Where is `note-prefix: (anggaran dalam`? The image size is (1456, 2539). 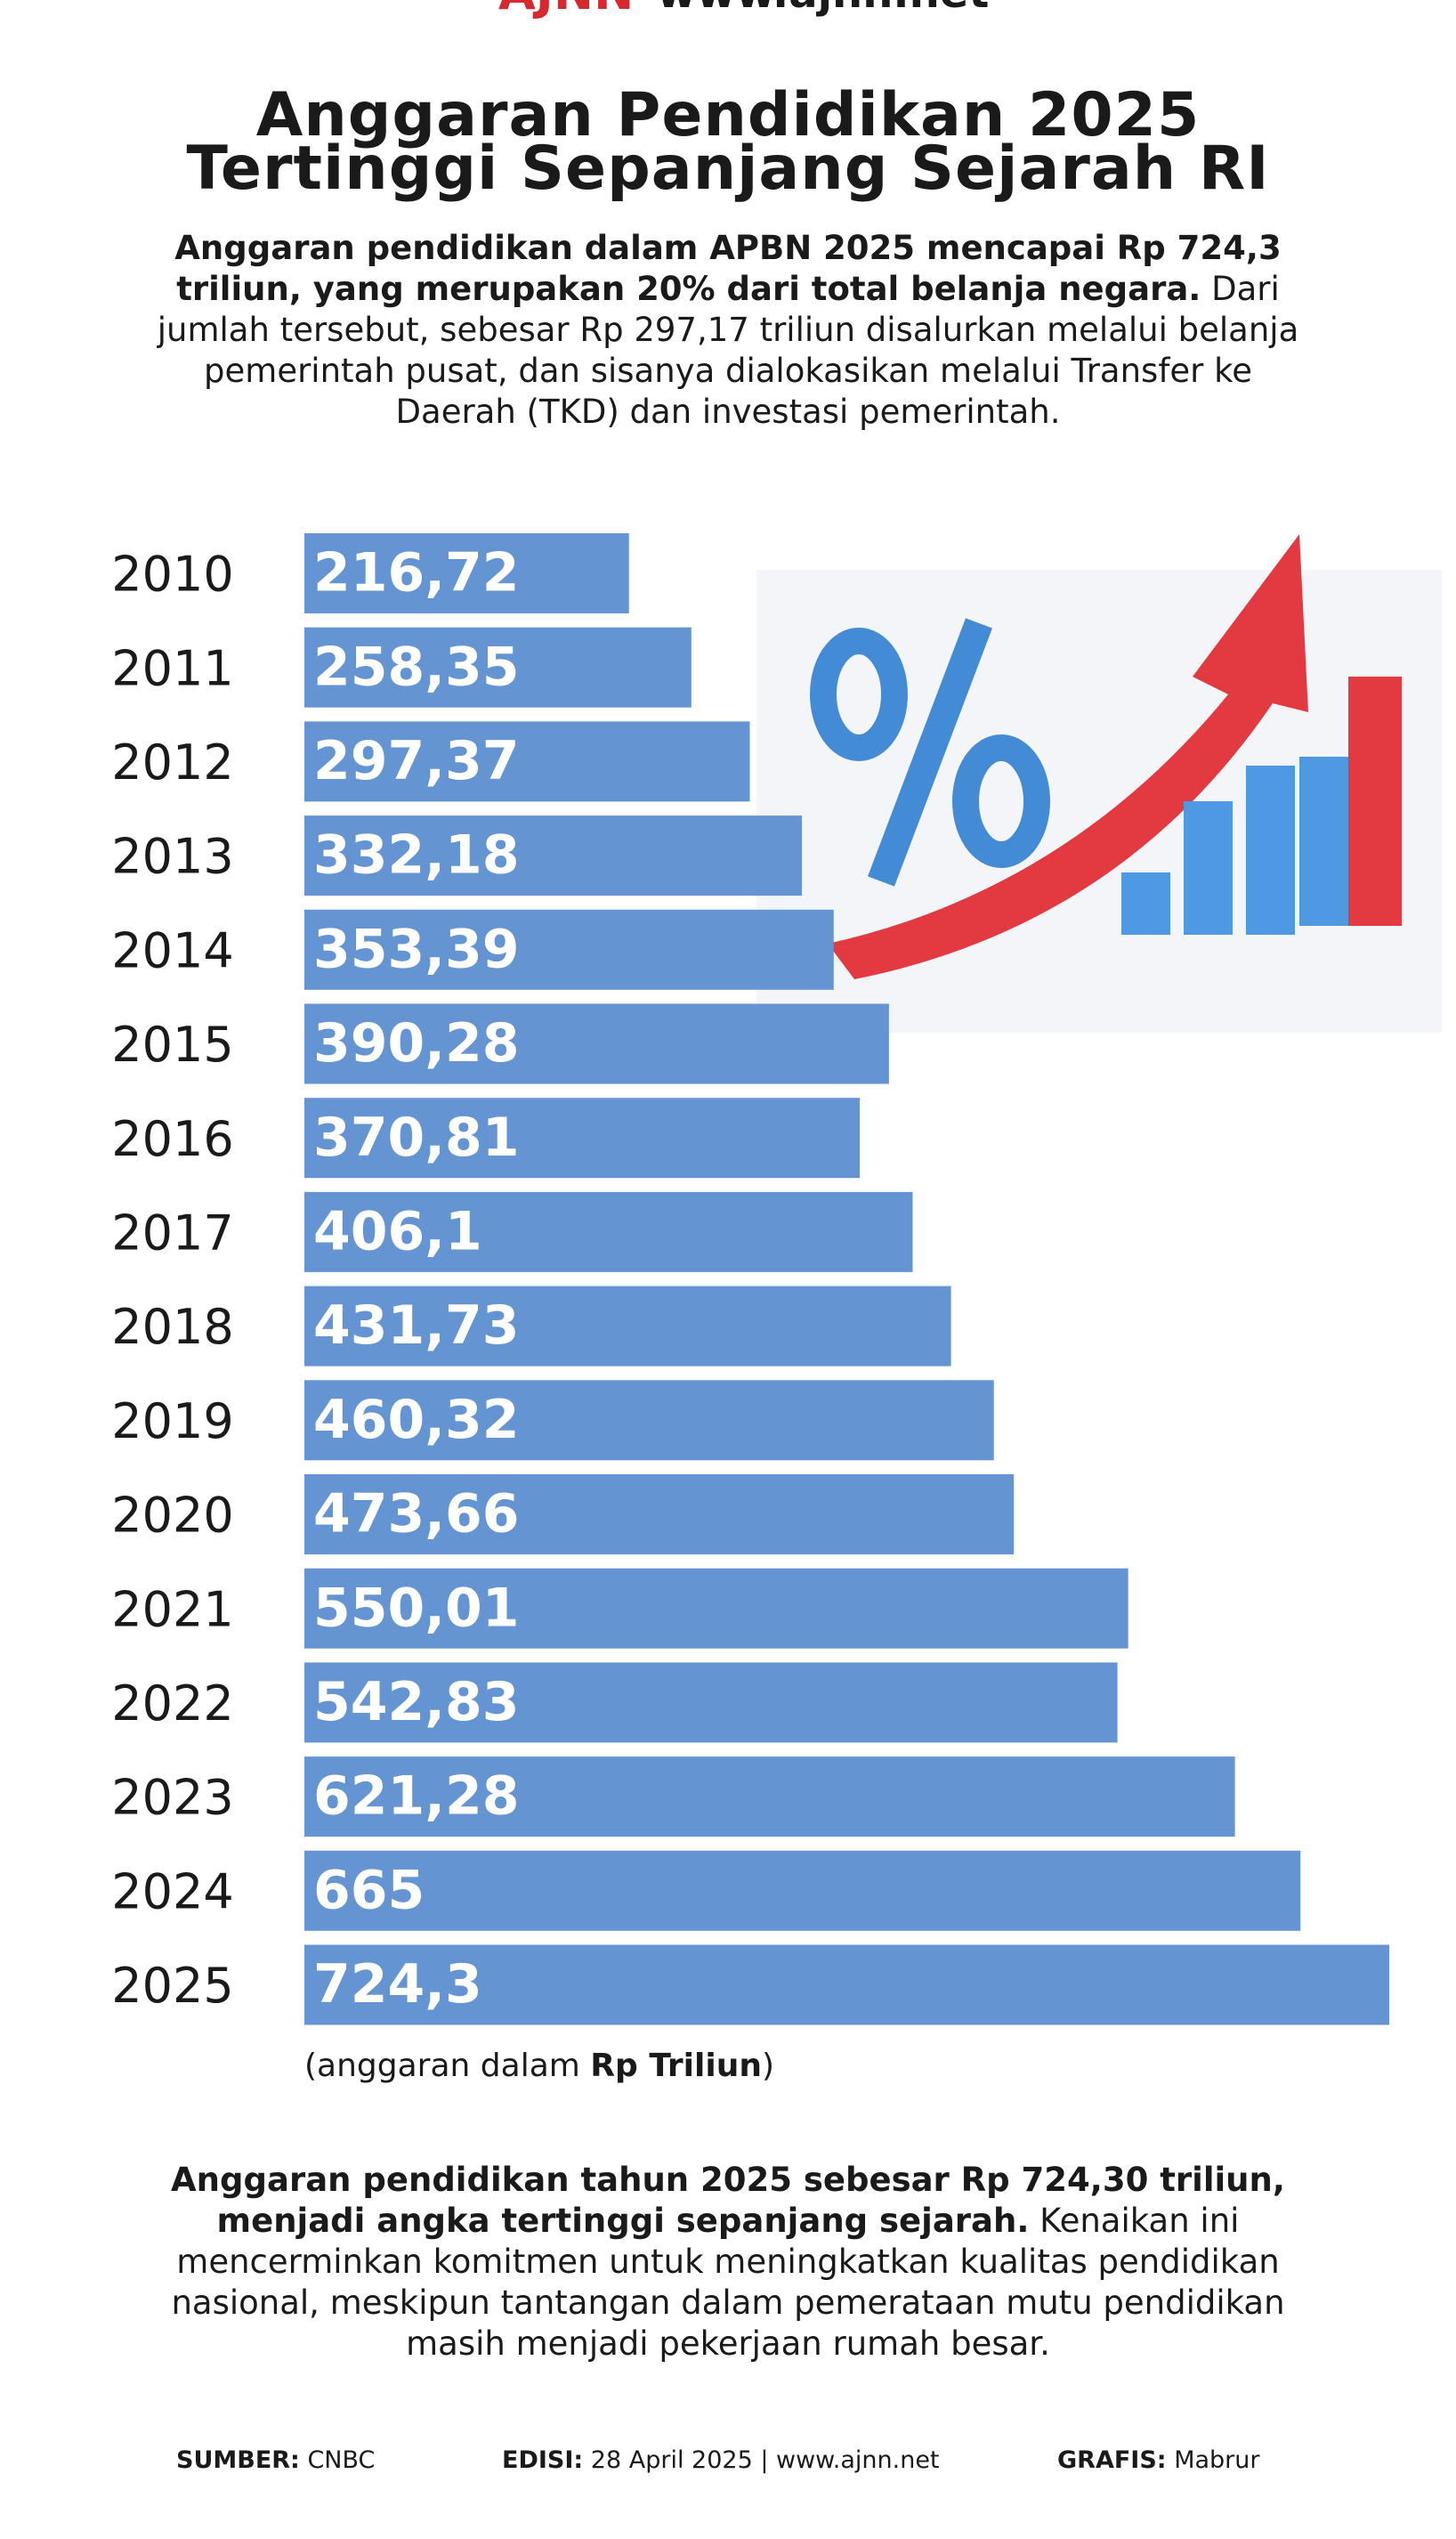 note-prefix: (anggaran dalam is located at coordinates (447, 2066).